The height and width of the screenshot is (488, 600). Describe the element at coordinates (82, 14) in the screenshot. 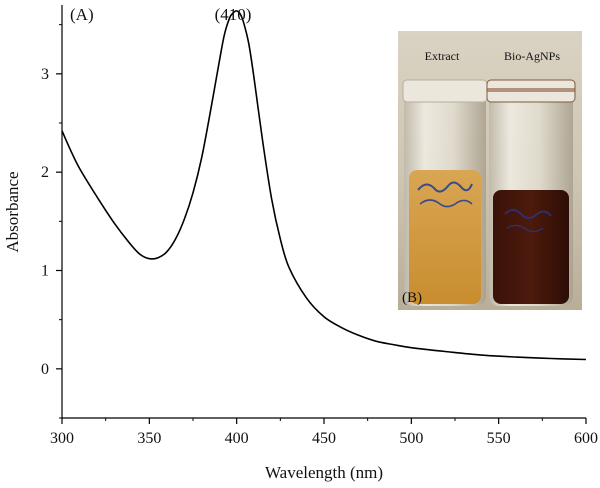

I see `panel-a-label: (A)` at that location.